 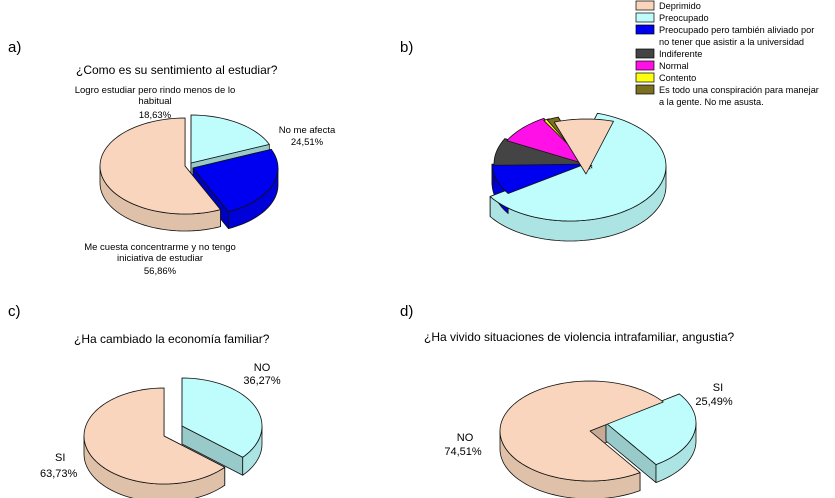 What do you see at coordinates (406, 47) in the screenshot?
I see `panel-label-b: b)` at bounding box center [406, 47].